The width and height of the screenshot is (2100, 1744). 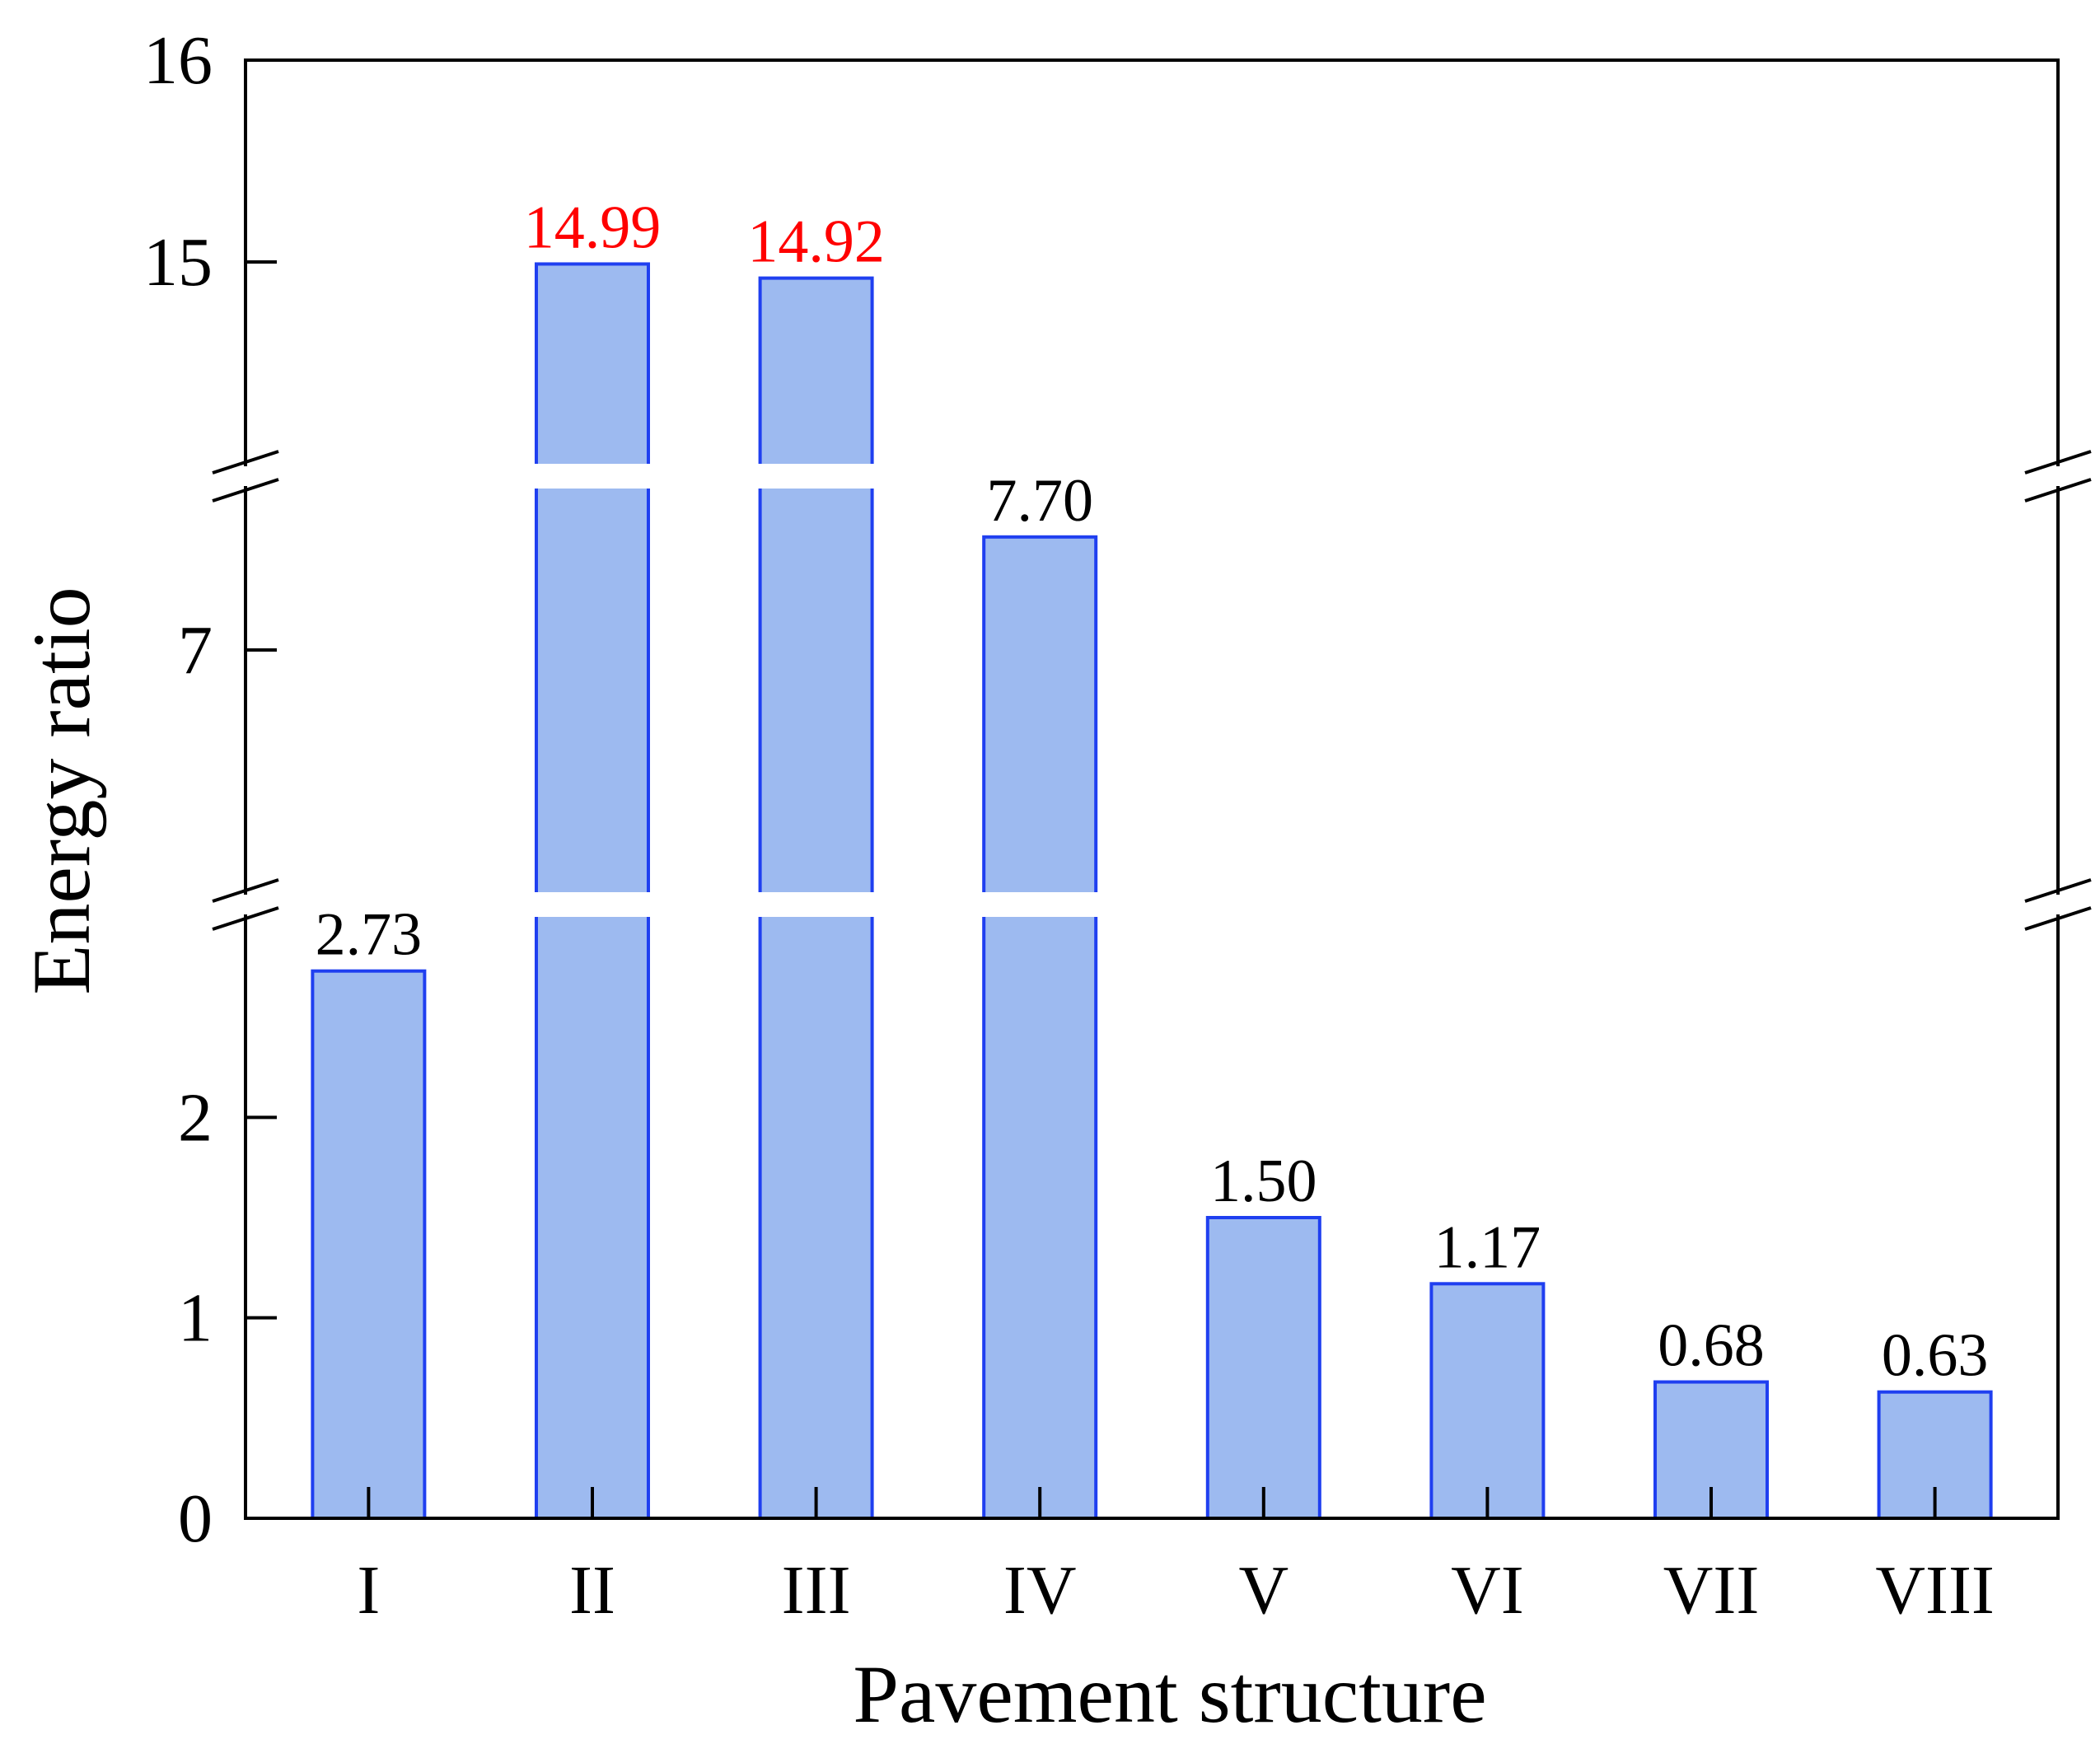 I want to click on x-tick-label: II, so click(x=592, y=1591).